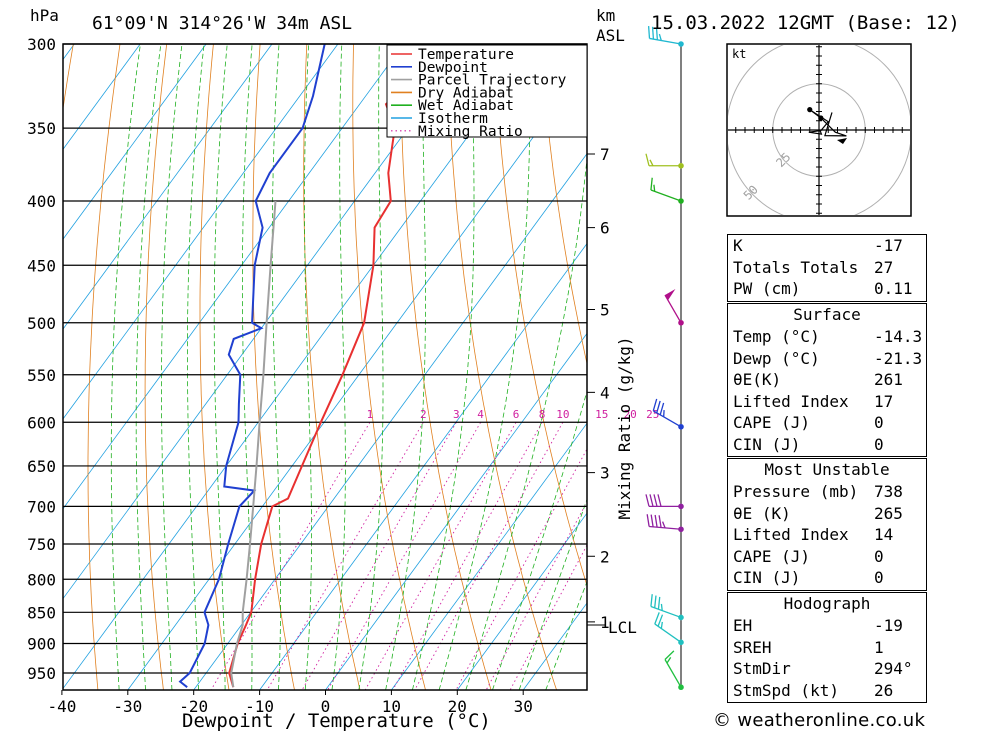  What do you see at coordinates (457, 706) in the screenshot?
I see `x-tick-label: 20` at bounding box center [457, 706].